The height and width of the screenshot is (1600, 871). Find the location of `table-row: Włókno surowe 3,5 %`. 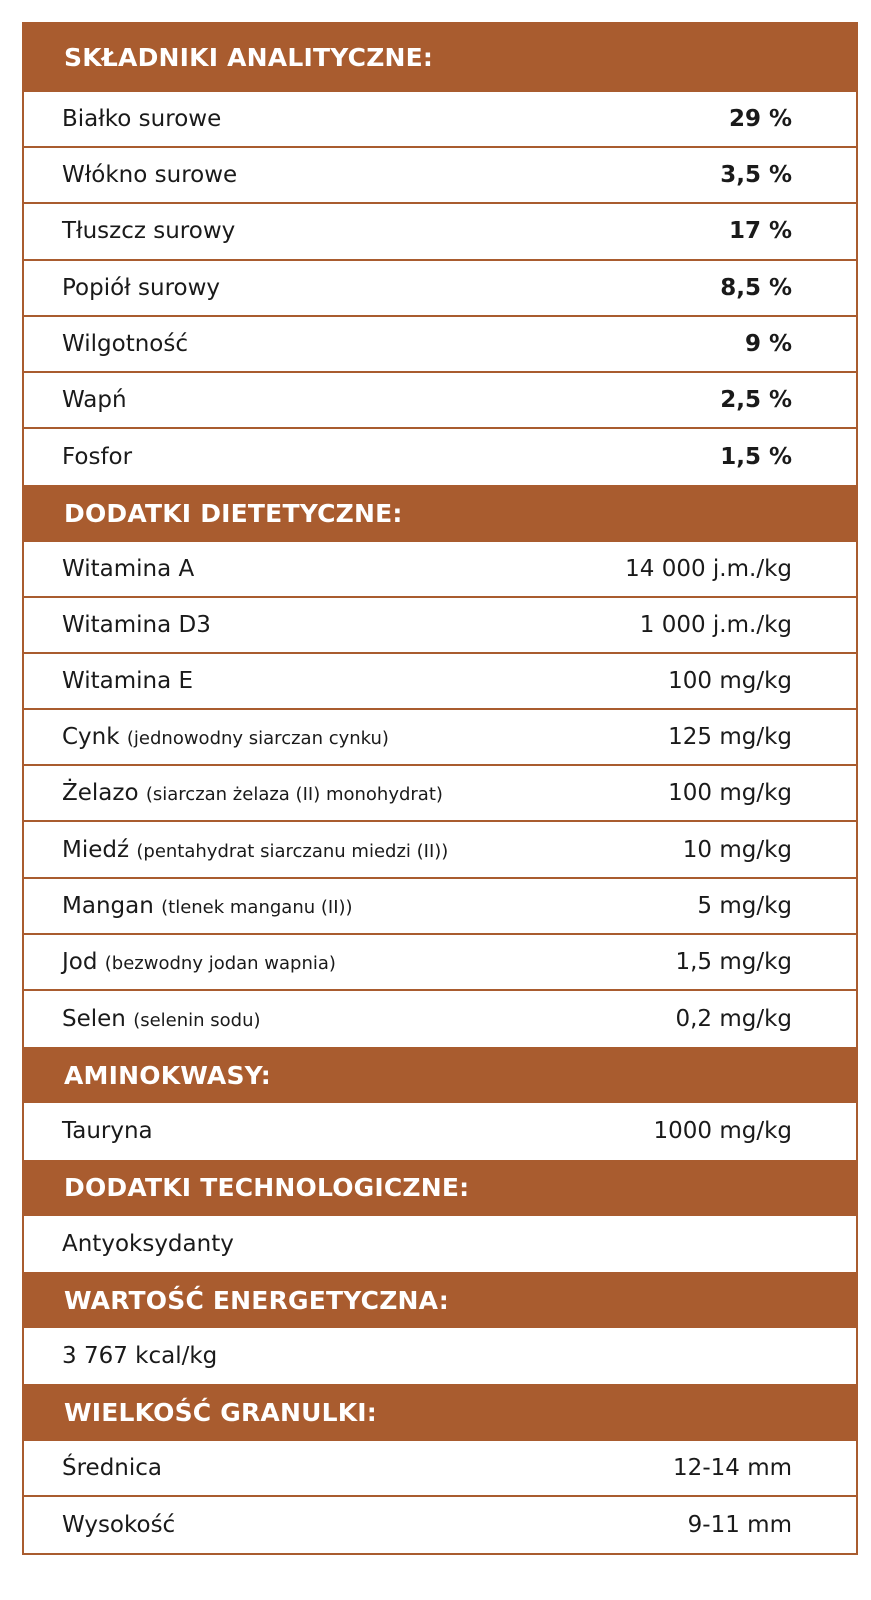

table-row: Włókno surowe 3,5 % is located at coordinates (440, 176).